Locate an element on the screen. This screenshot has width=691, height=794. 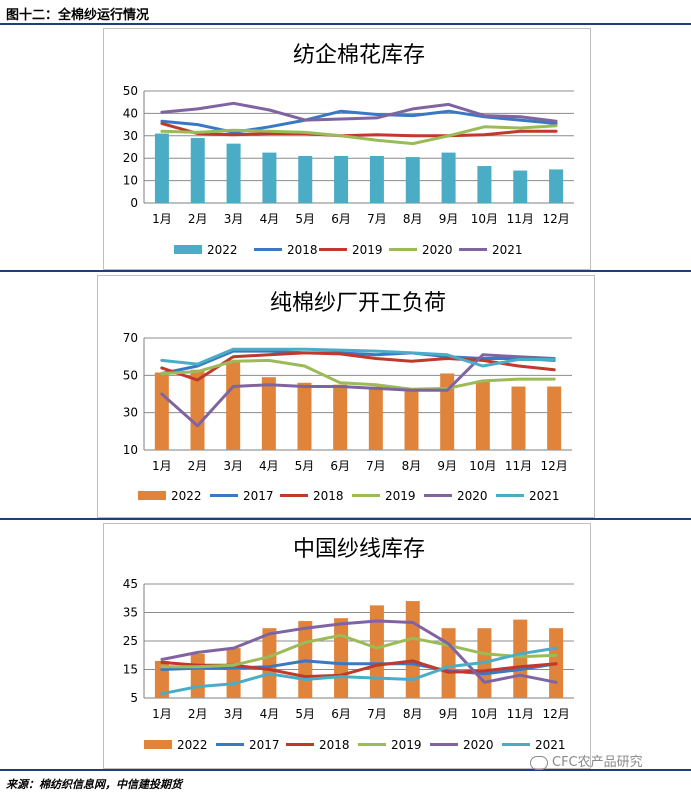
legend-label: 2019 is located at coordinates (406, 745).